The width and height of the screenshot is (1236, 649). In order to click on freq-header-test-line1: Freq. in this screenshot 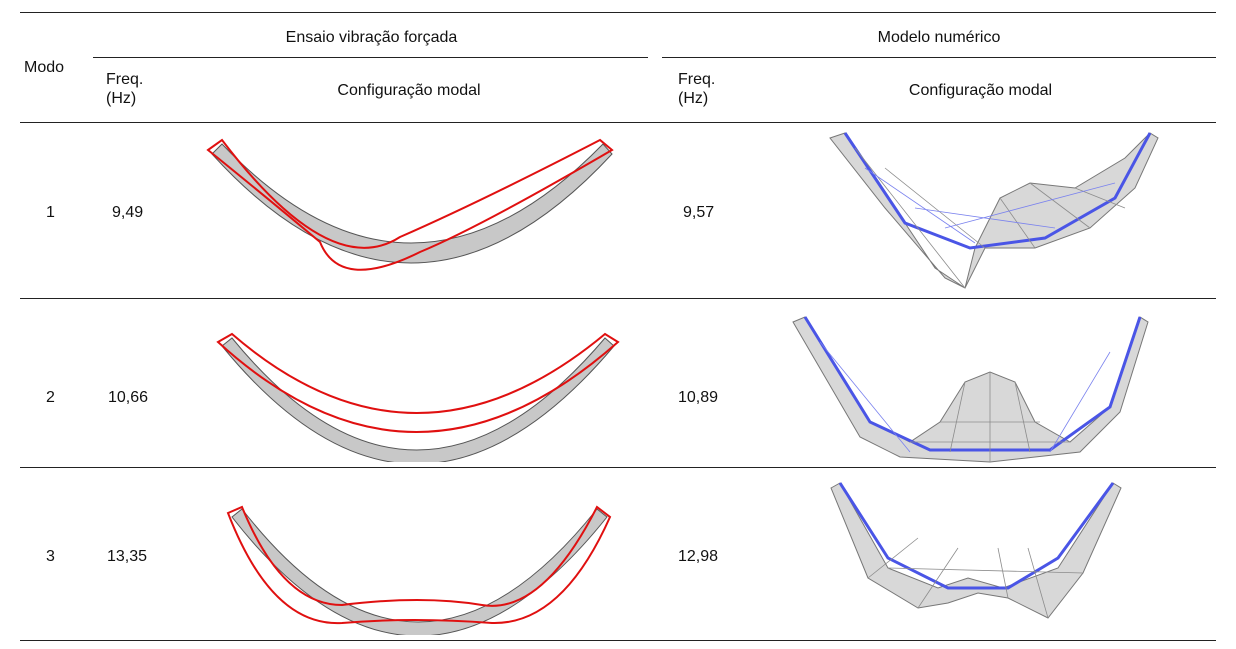, I will do `click(125, 79)`.